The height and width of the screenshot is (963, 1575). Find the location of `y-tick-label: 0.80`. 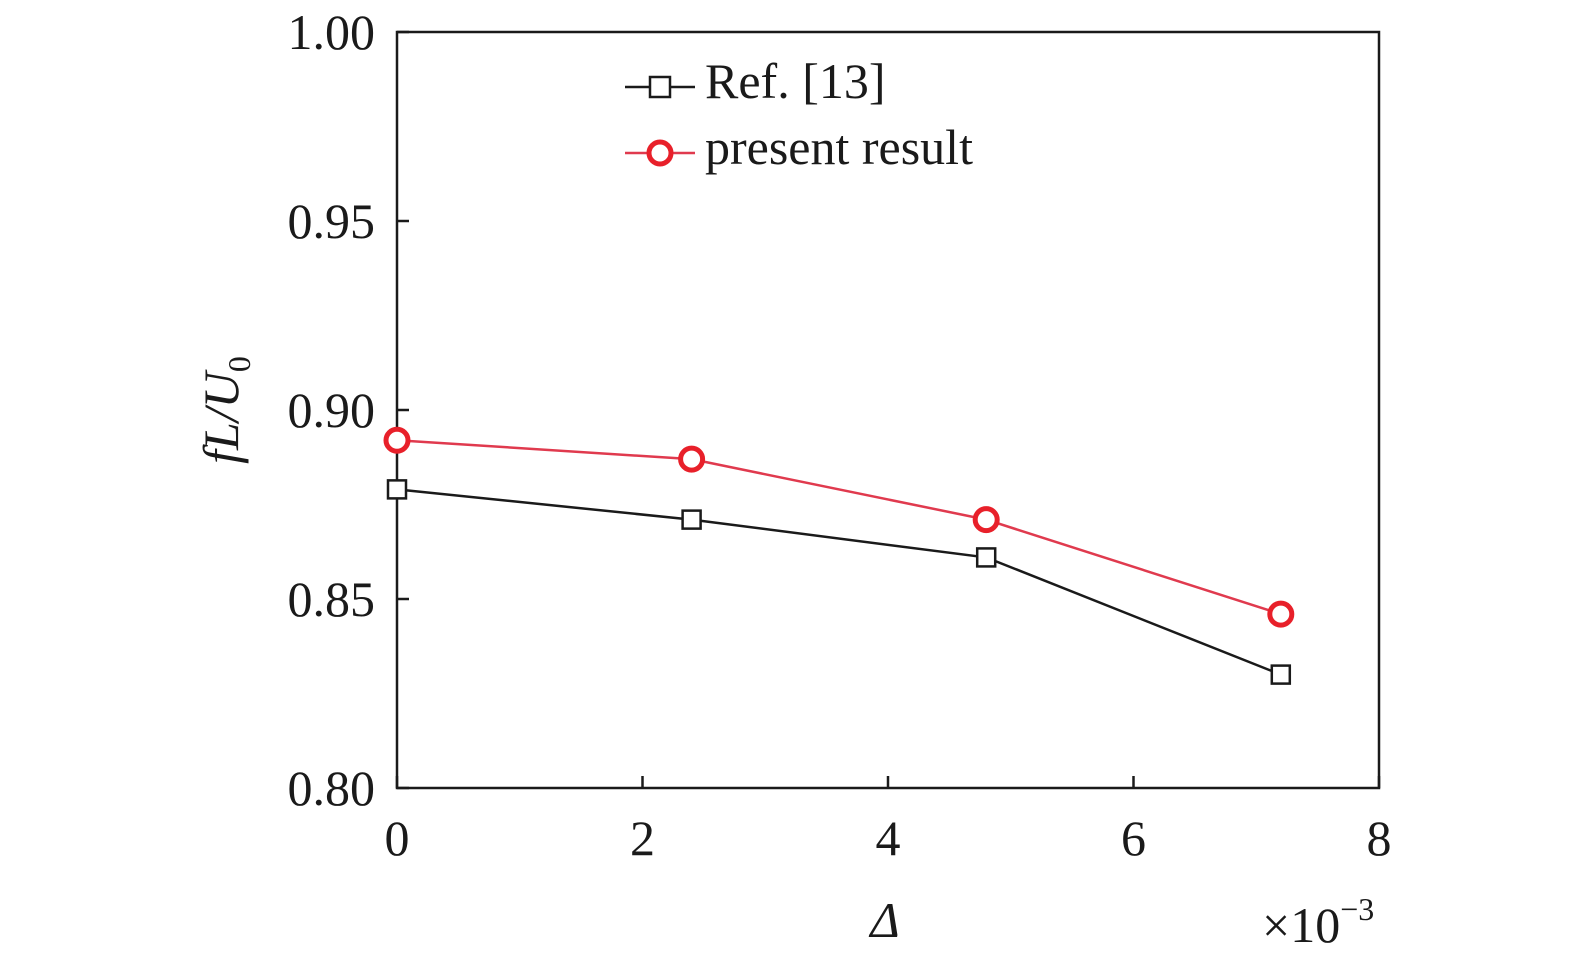

y-tick-label: 0.80 is located at coordinates (332, 788).